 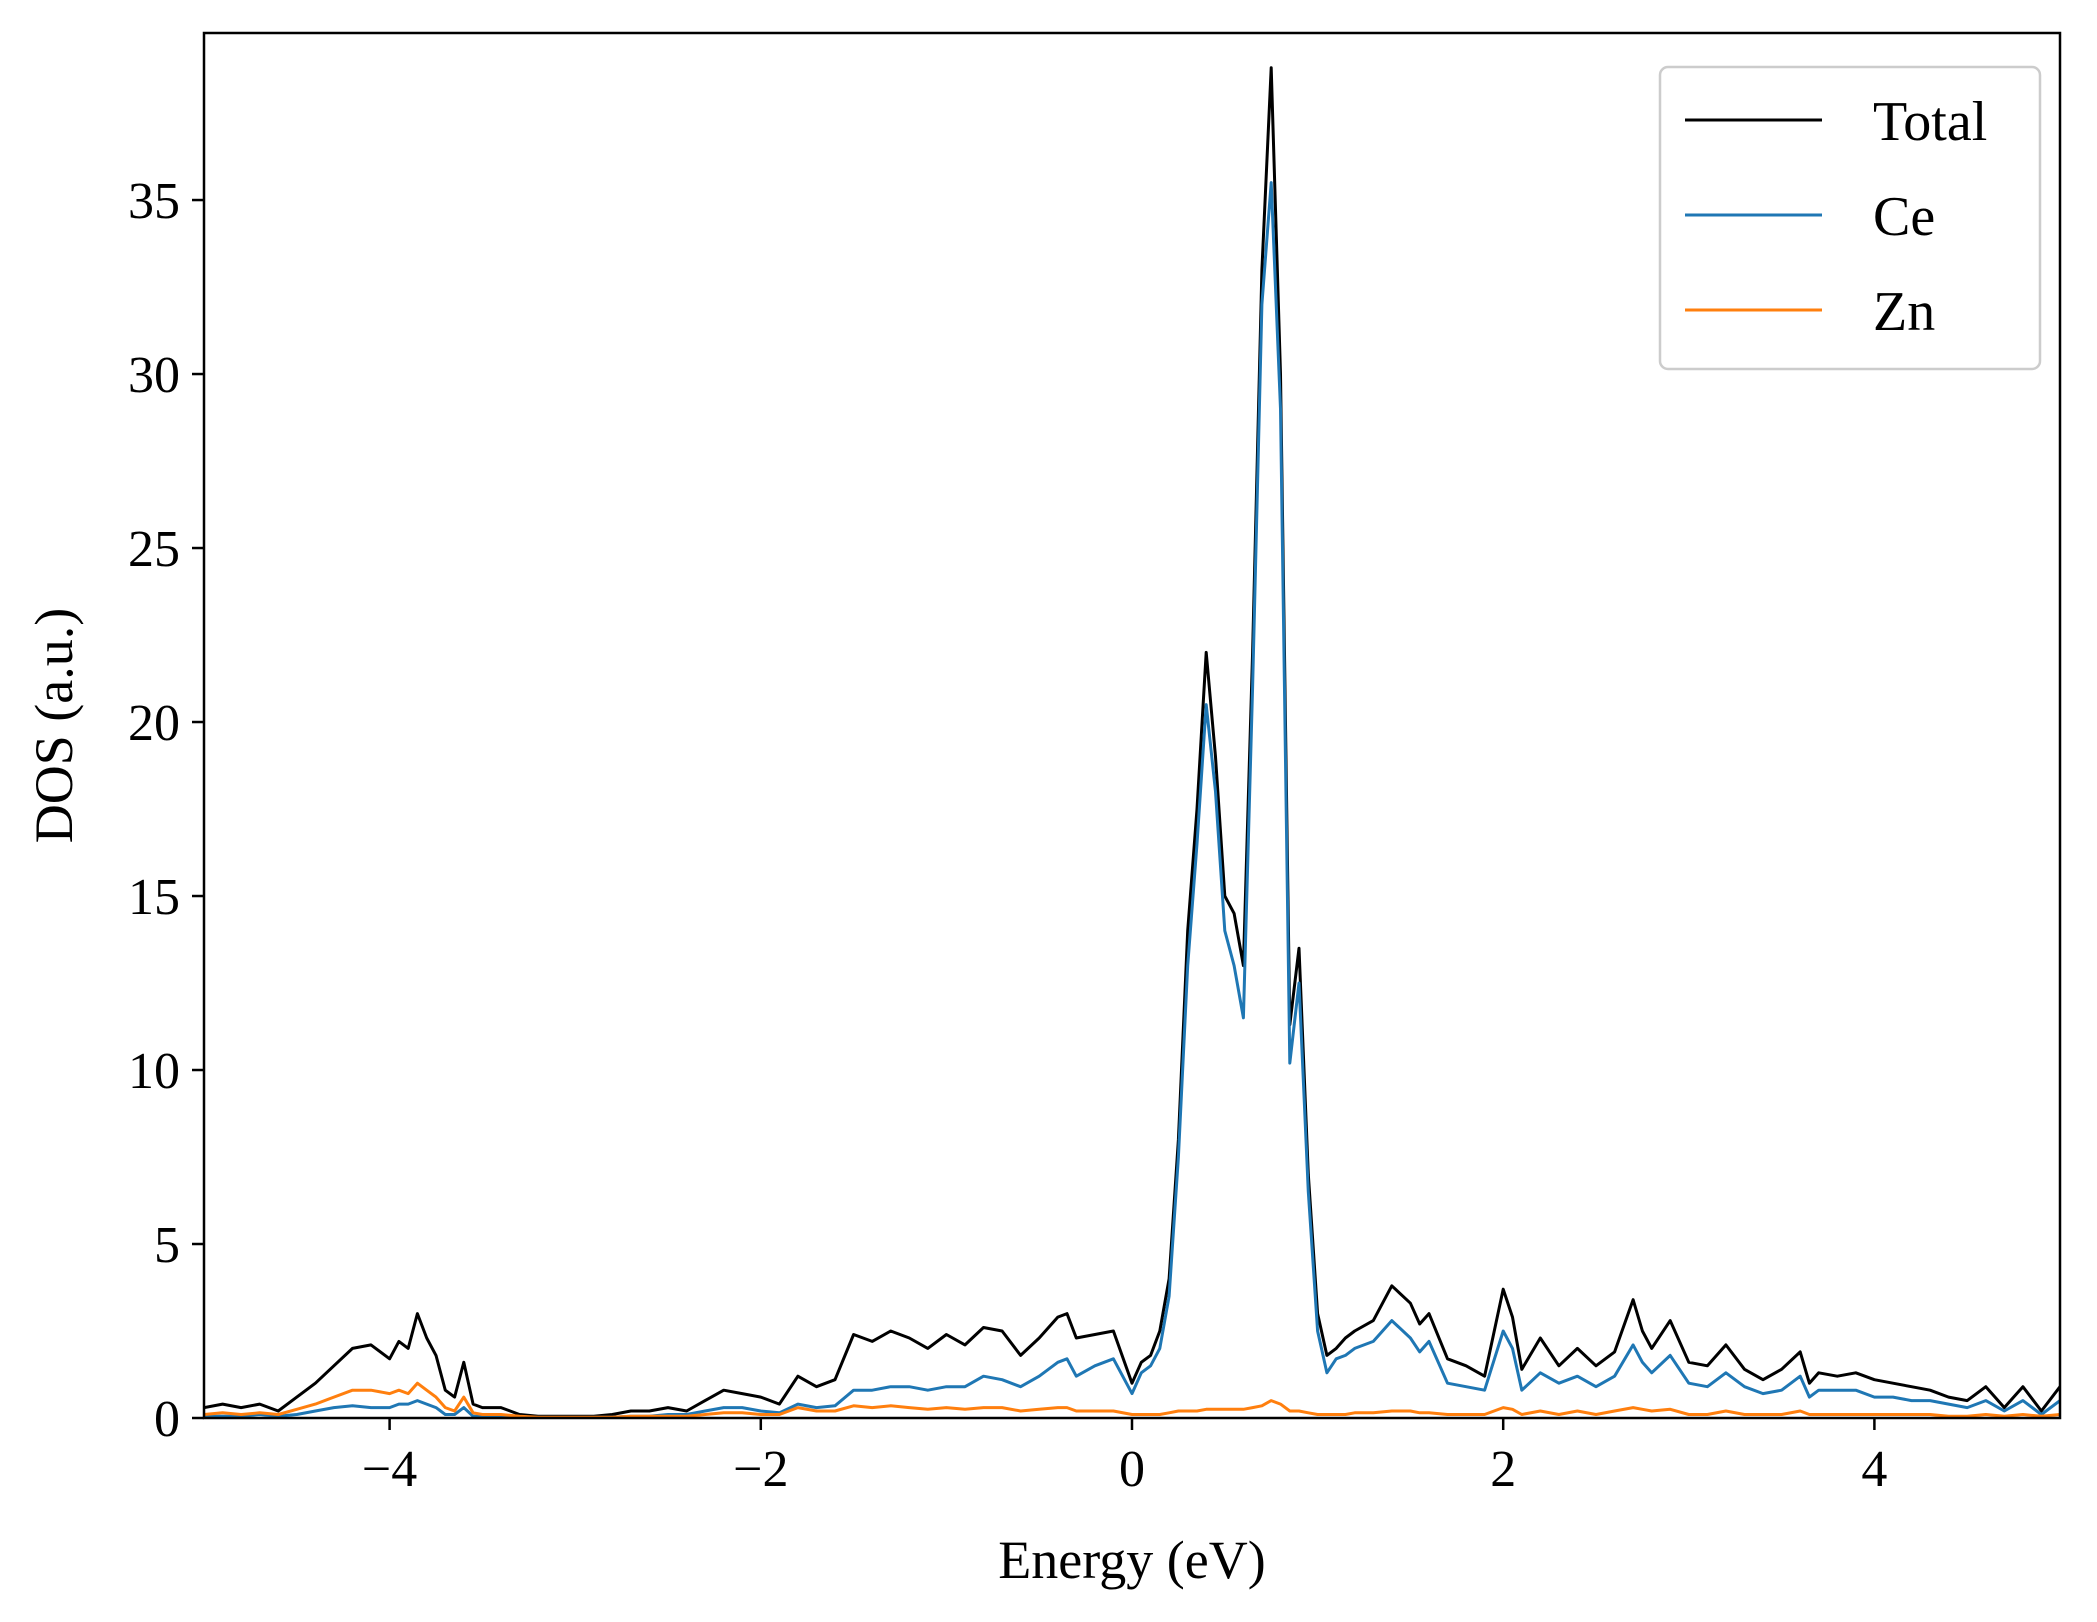 What do you see at coordinates (1132, 1469) in the screenshot?
I see `x-tick-label: 0` at bounding box center [1132, 1469].